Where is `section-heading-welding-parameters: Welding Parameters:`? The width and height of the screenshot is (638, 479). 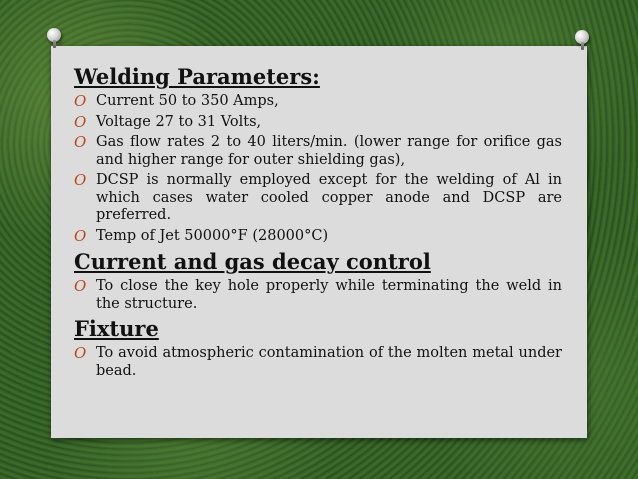 section-heading-welding-parameters: Welding Parameters: is located at coordinates (197, 76).